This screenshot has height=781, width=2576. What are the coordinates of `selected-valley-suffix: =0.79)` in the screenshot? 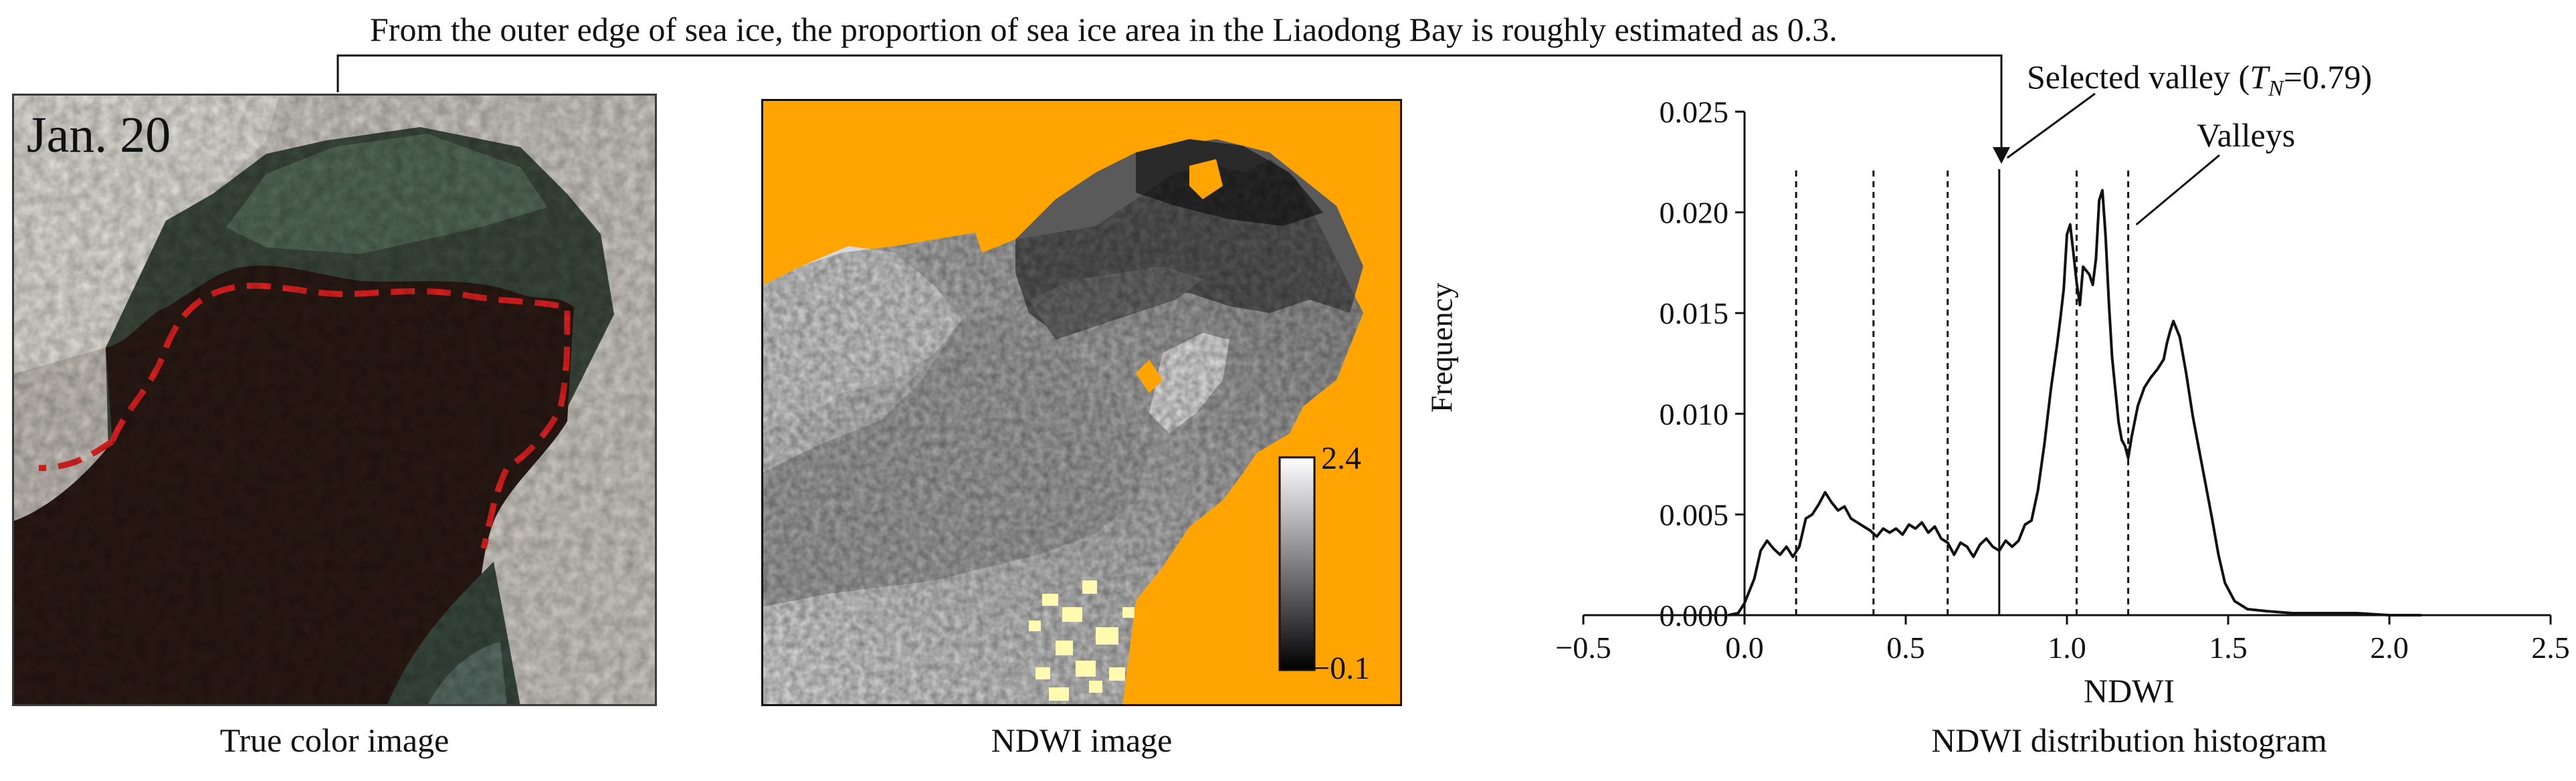 It's located at (2328, 77).